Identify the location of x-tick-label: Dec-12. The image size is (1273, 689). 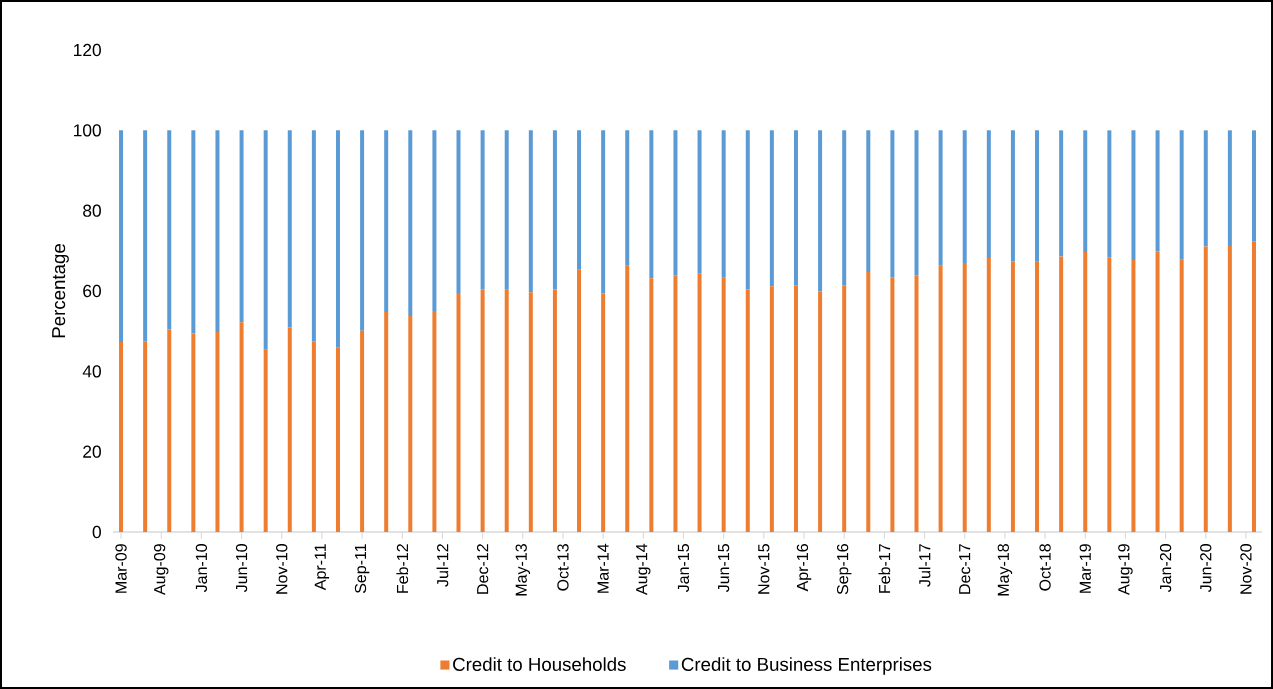
(482, 569).